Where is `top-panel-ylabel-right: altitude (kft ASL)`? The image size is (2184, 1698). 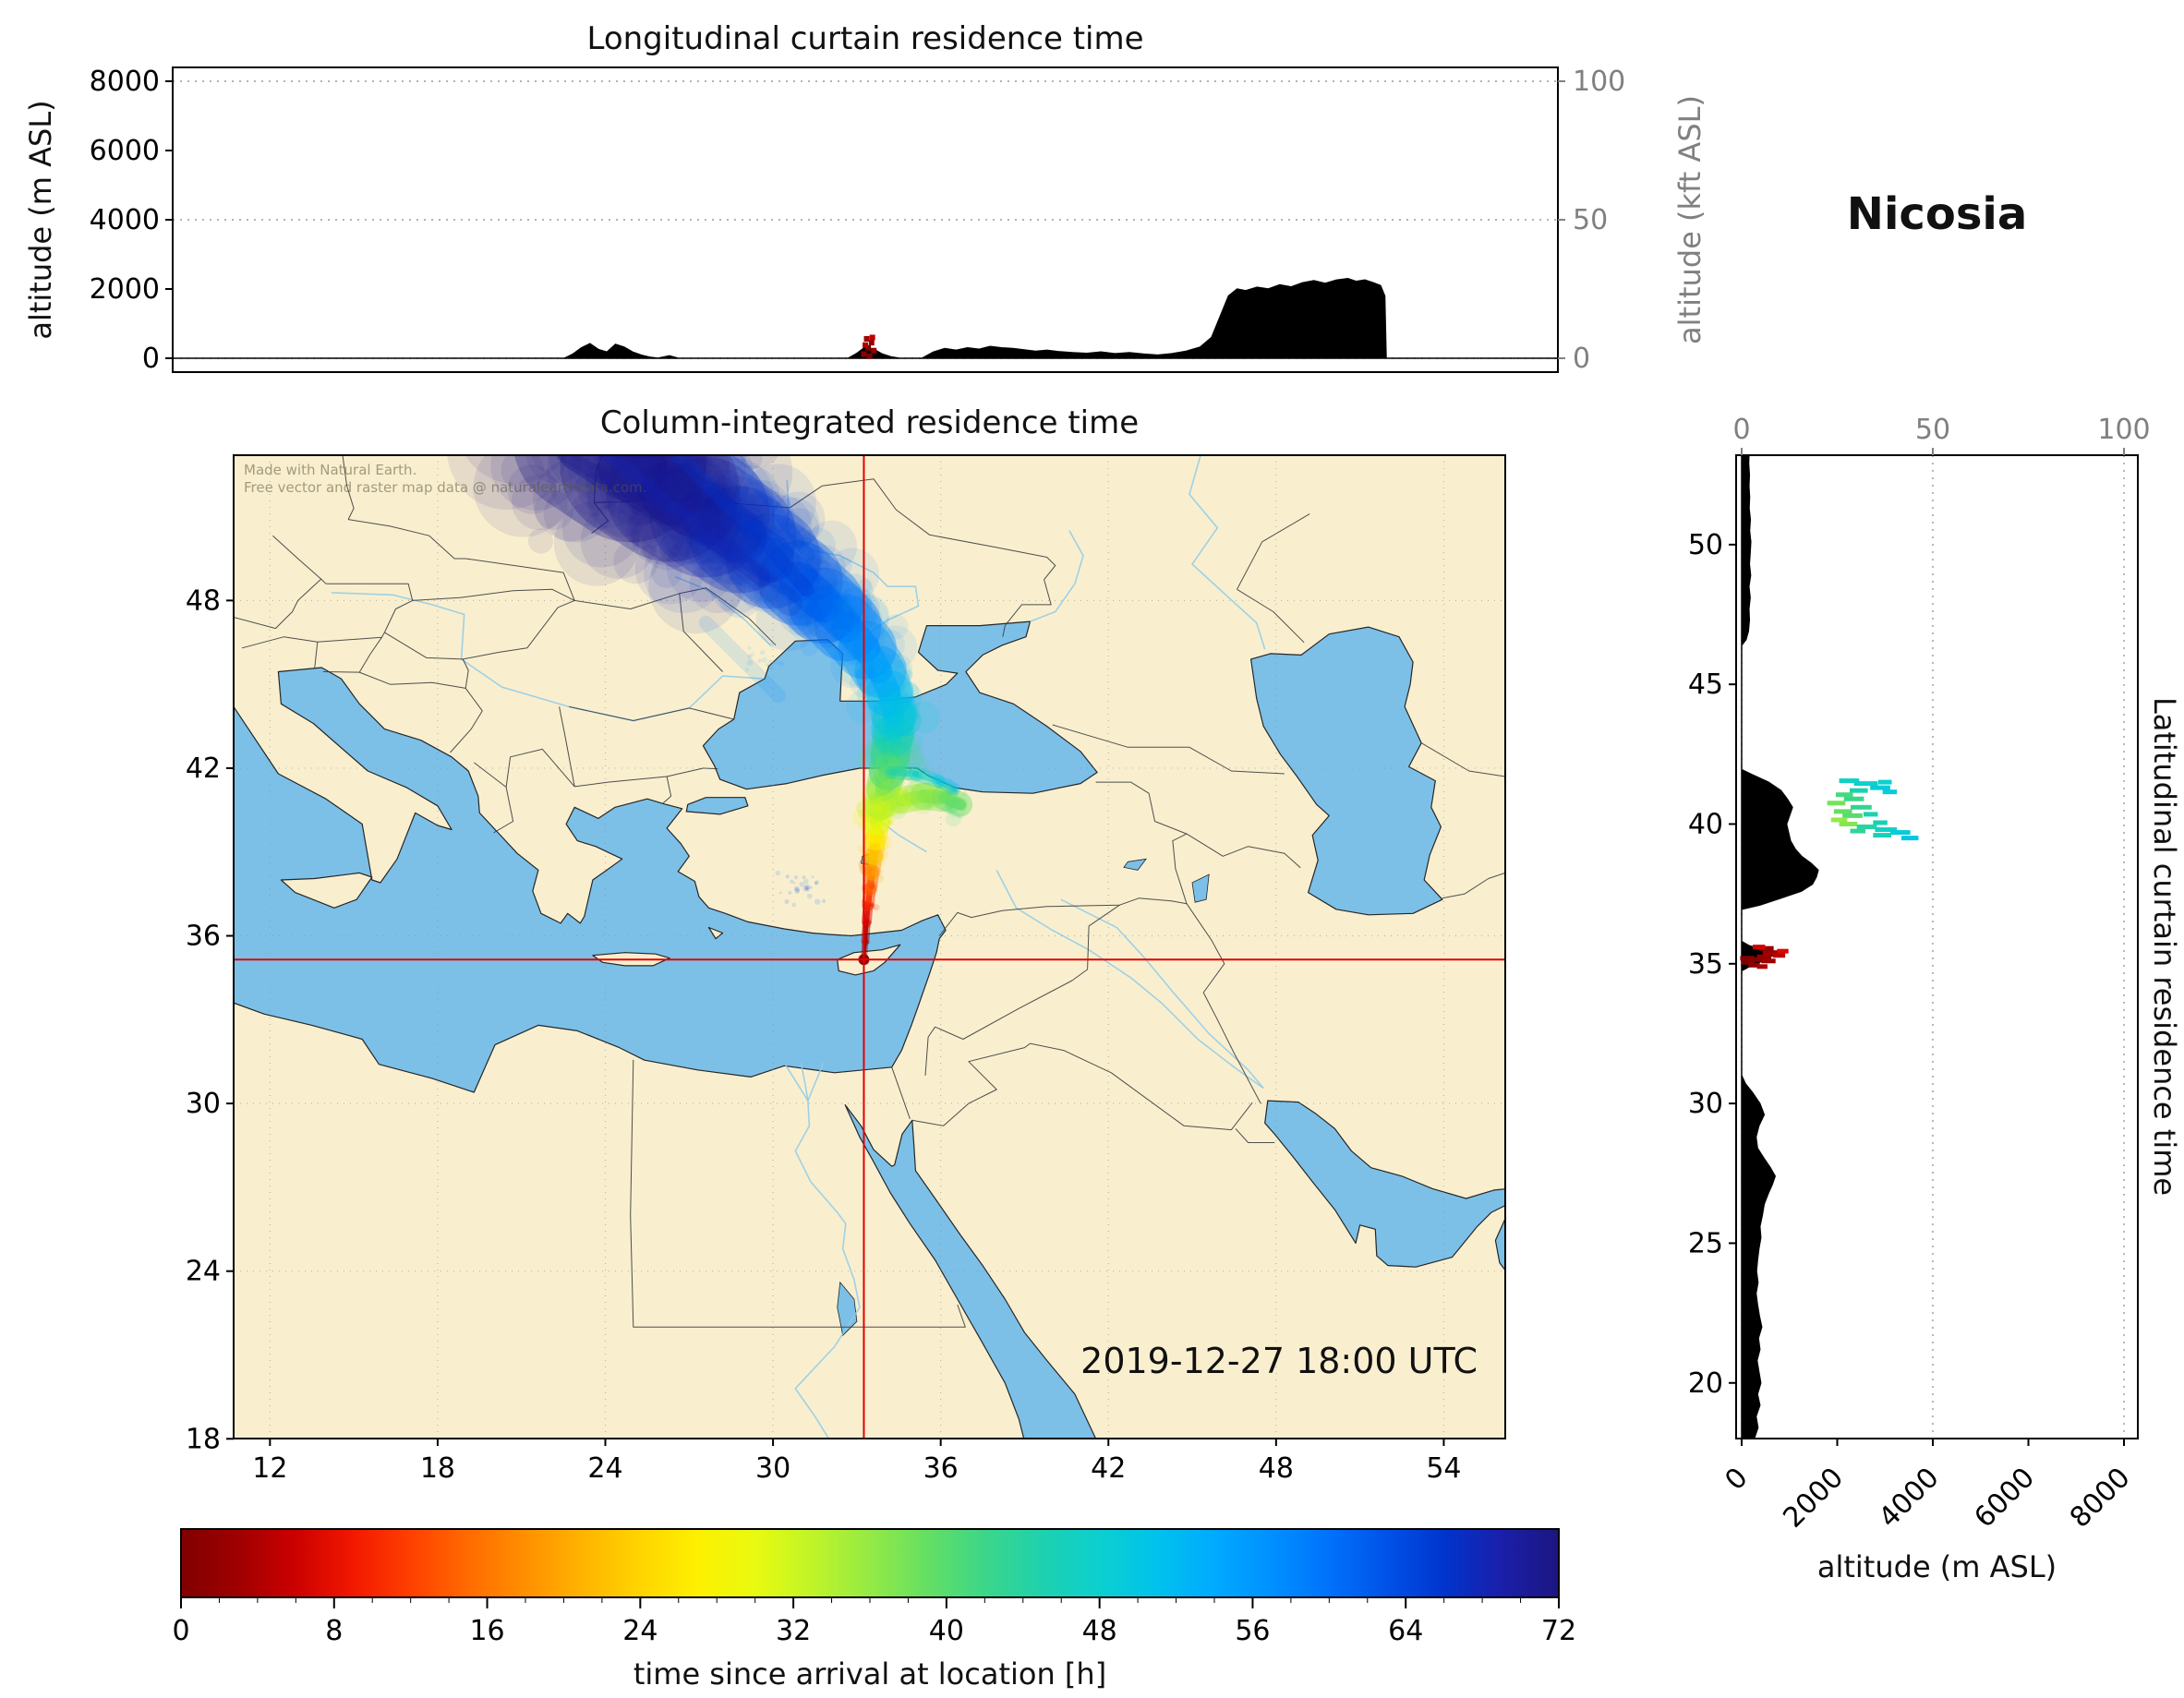 top-panel-ylabel-right: altitude (kft ASL) is located at coordinates (1689, 219).